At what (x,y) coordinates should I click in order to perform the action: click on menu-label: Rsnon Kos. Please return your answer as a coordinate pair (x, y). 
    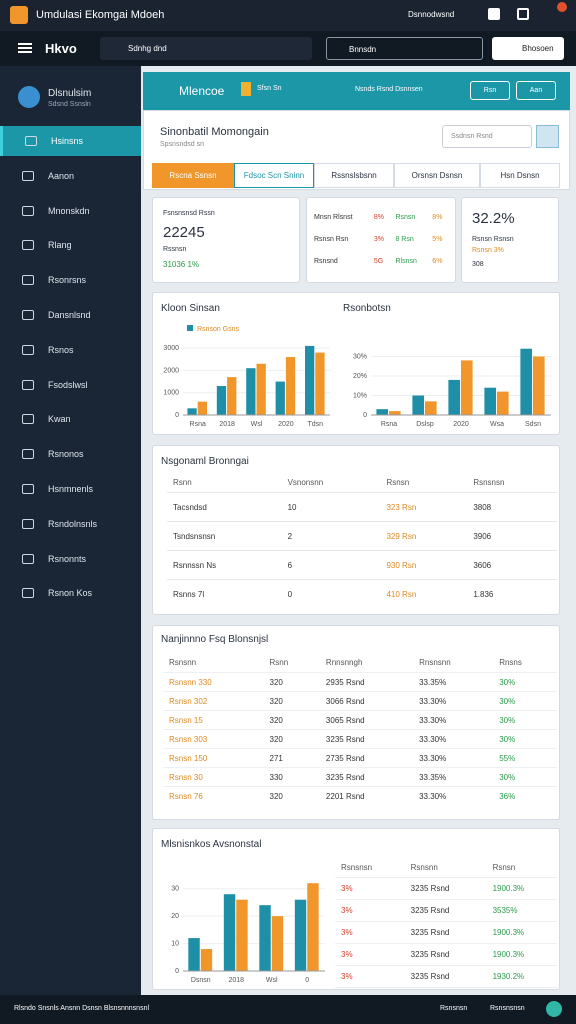
    Looking at the image, I should click on (70, 593).